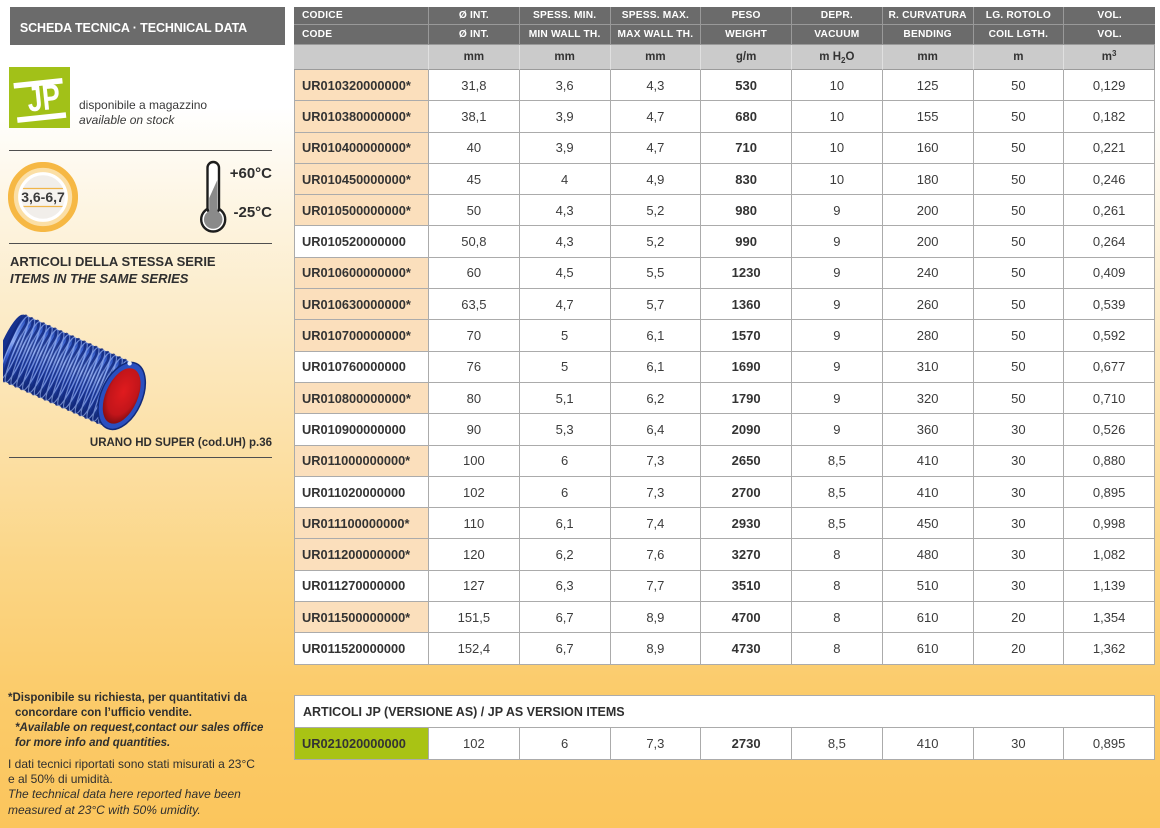 The image size is (1160, 828). I want to click on svg-text: 3,6-6,7, so click(43, 197).